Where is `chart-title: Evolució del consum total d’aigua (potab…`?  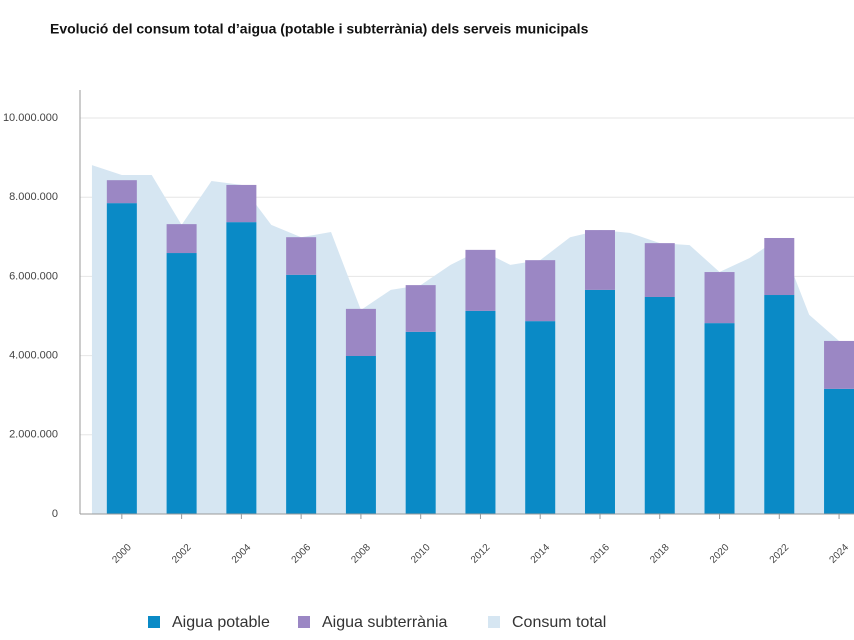 chart-title: Evolució del consum total d’aigua (potab… is located at coordinates (319, 29).